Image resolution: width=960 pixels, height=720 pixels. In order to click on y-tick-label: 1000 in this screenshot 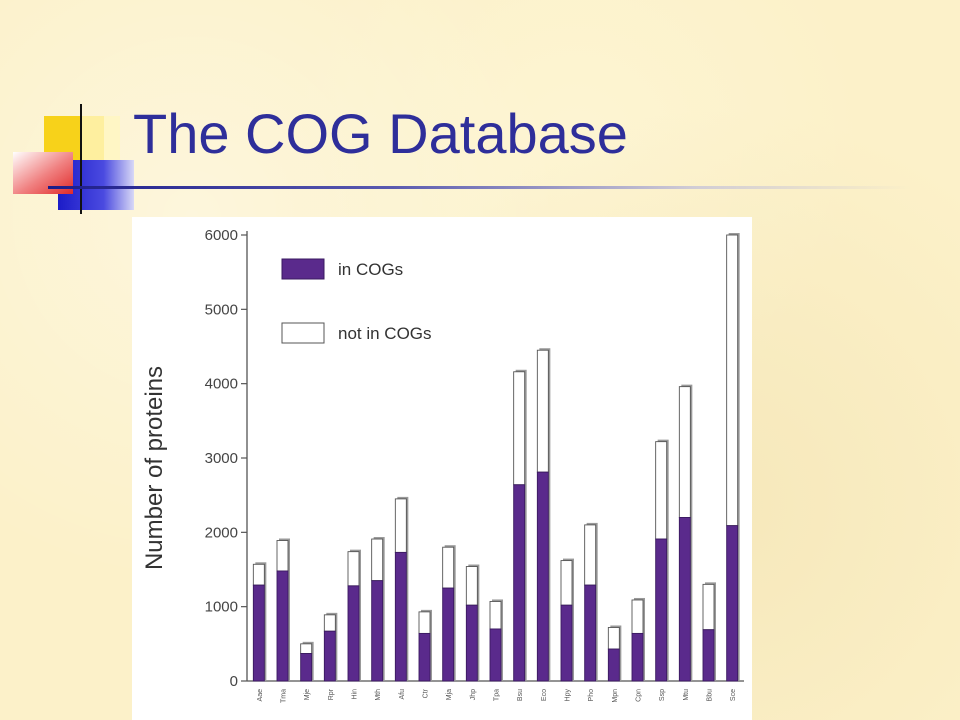, I will do `click(221, 607)`.